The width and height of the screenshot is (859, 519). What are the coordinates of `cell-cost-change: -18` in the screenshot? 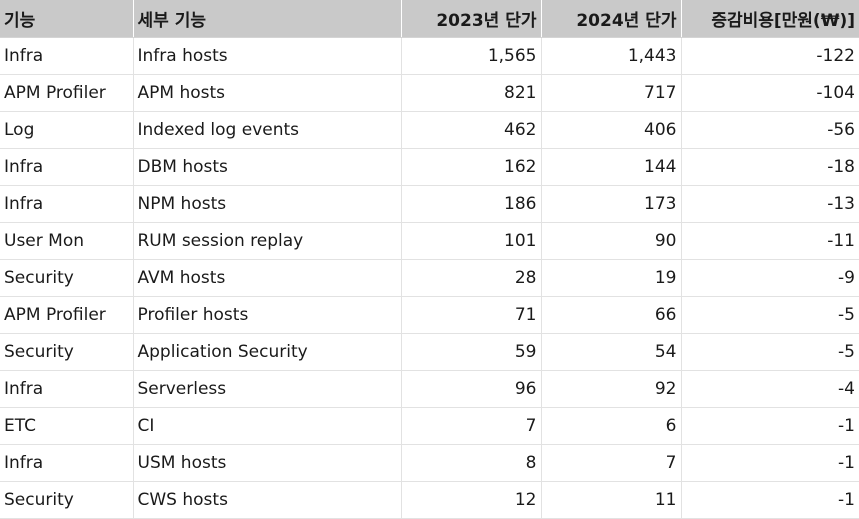 It's located at (770, 167).